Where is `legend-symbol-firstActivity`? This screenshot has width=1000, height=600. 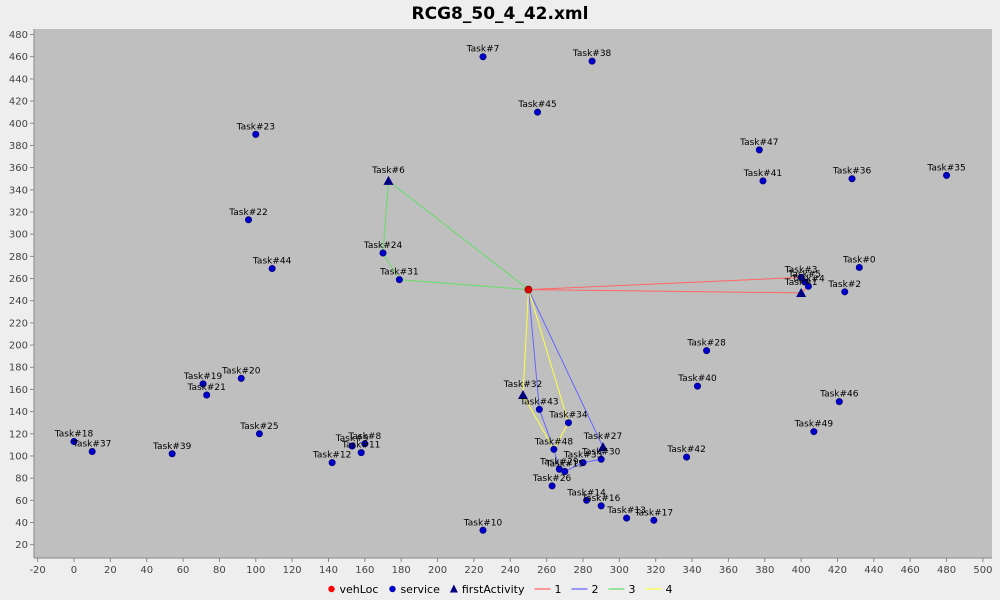 legend-symbol-firstActivity is located at coordinates (453, 588).